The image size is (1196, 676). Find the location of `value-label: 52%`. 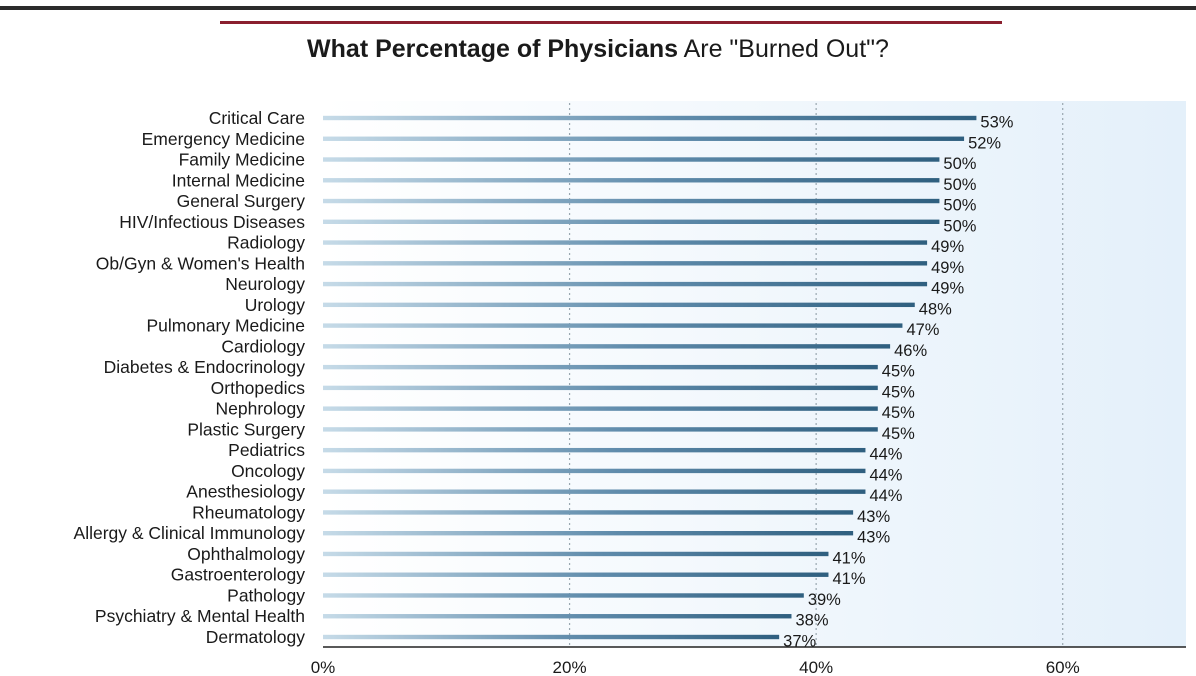

value-label: 52% is located at coordinates (984, 143).